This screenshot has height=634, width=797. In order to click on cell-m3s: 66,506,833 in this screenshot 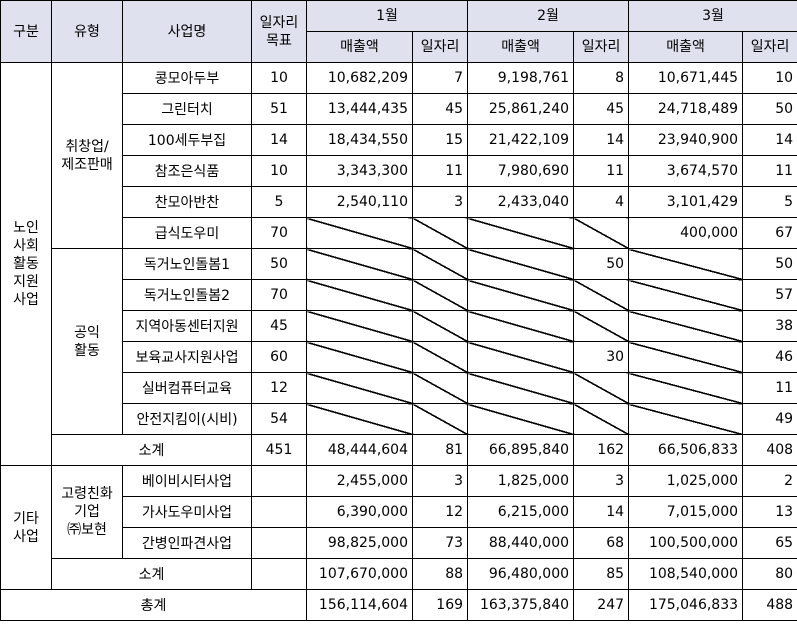, I will do `click(686, 450)`.